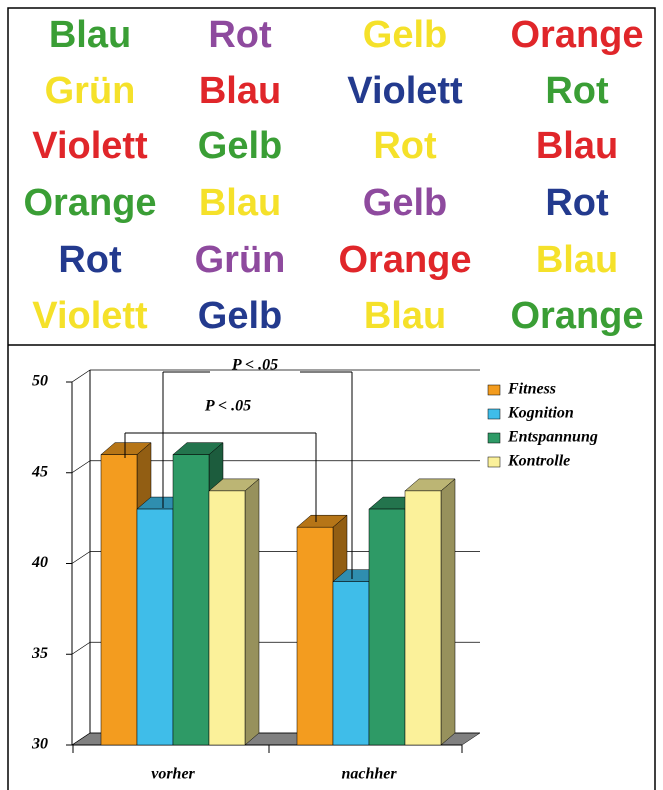 The image size is (663, 790). What do you see at coordinates (369, 774) in the screenshot?
I see `x-tick-label: nachher` at bounding box center [369, 774].